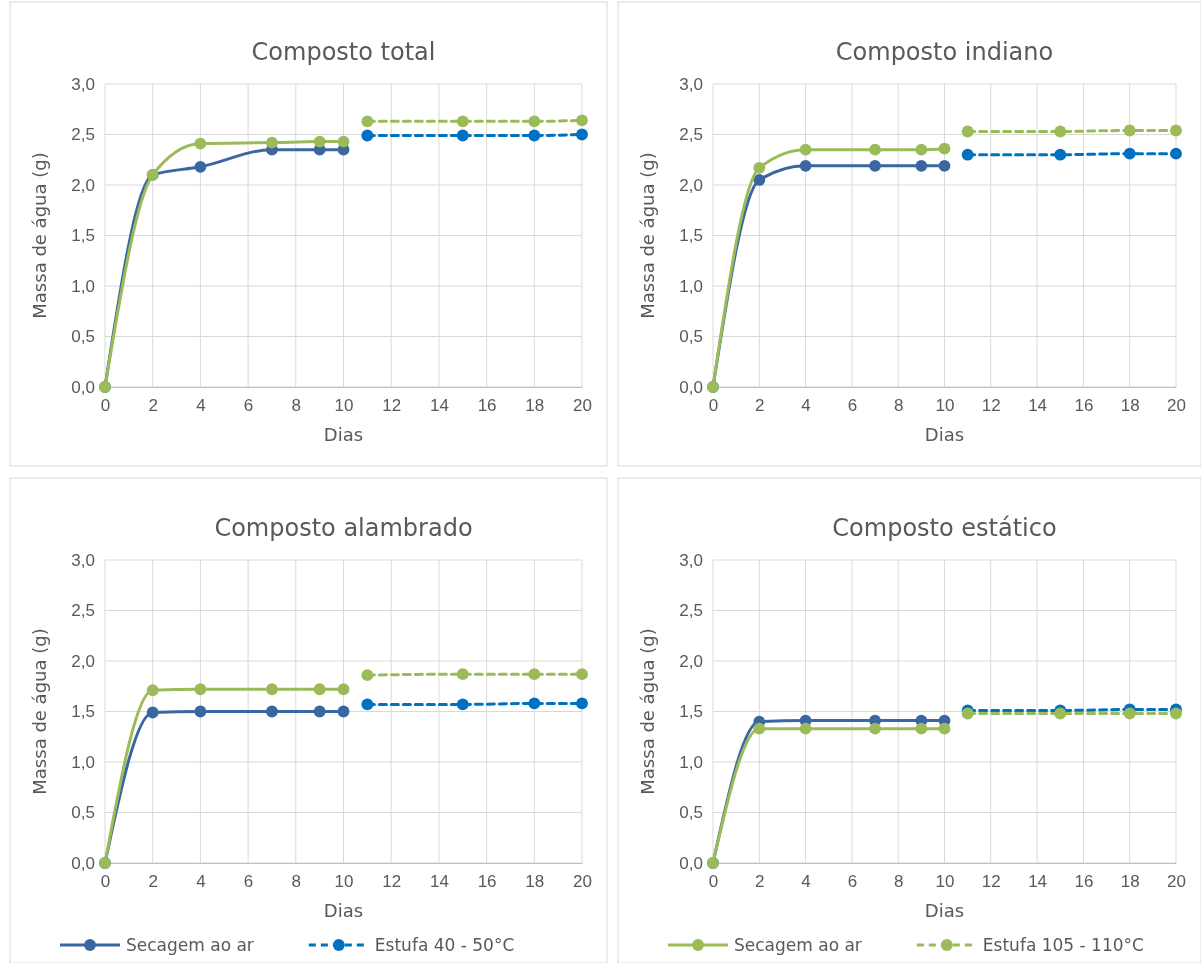 This screenshot has height=963, width=1201. What do you see at coordinates (944, 528) in the screenshot?
I see `chart-title: Composto estático` at bounding box center [944, 528].